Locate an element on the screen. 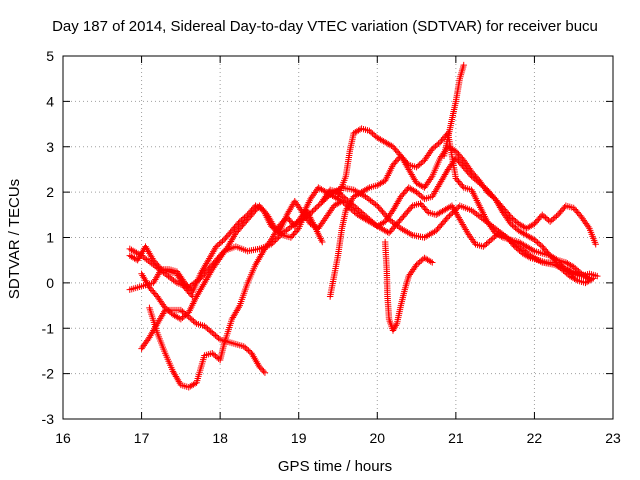  y-tick-labels: -3 -2 -1 0 1 2 3 4 5 is located at coordinates (48, 237).